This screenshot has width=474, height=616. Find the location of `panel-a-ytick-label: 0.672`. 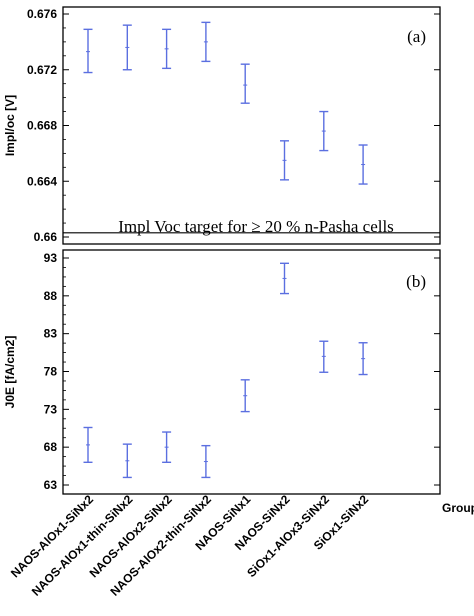

panel-a-ytick-label: 0.672 is located at coordinates (42, 70).